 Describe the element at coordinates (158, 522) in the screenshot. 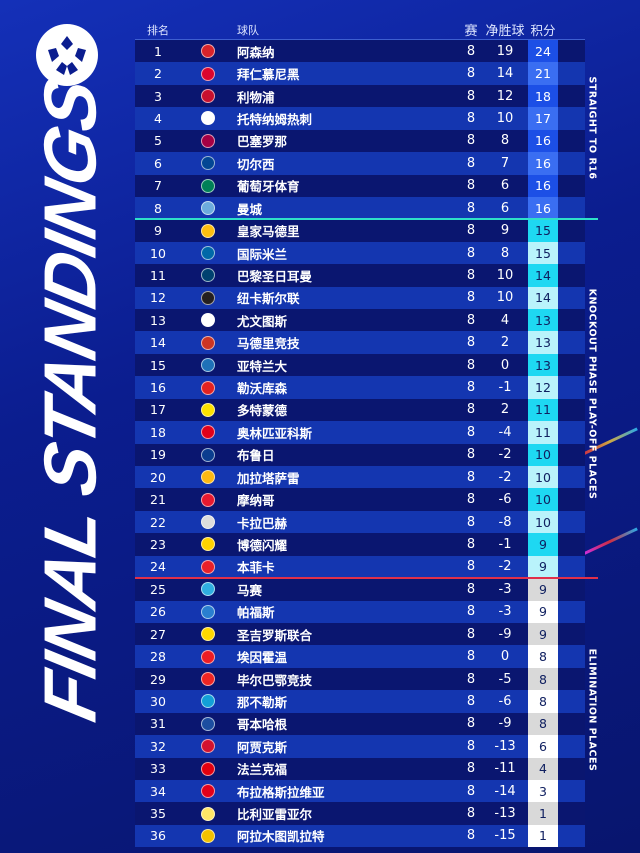

I see `rank: 22` at that location.